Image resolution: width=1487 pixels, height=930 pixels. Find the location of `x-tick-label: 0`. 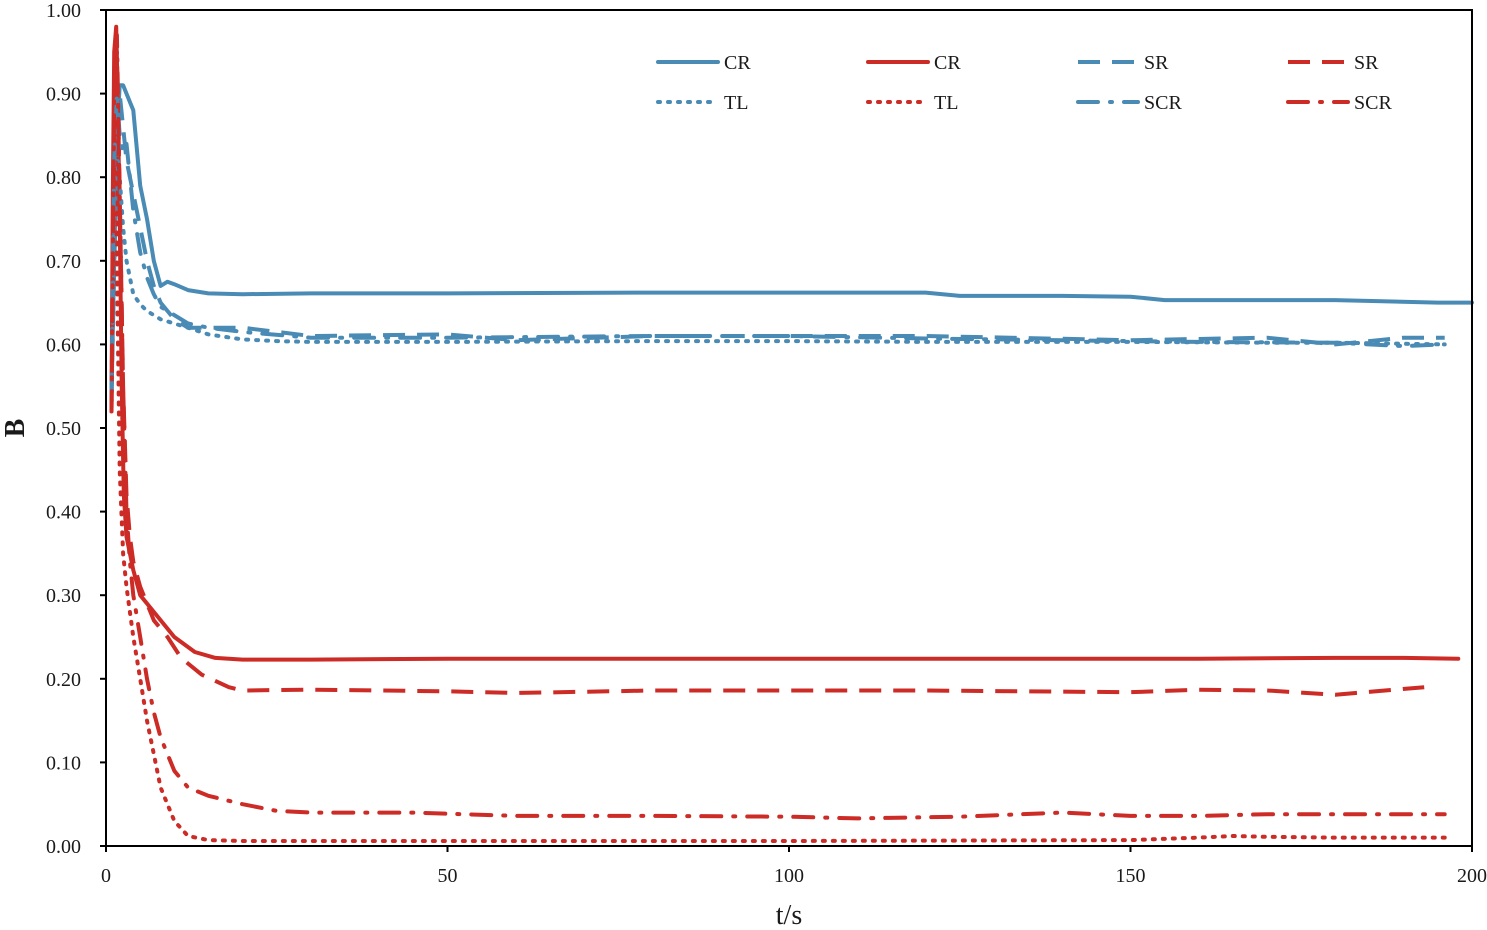

x-tick-label: 0 is located at coordinates (106, 876).